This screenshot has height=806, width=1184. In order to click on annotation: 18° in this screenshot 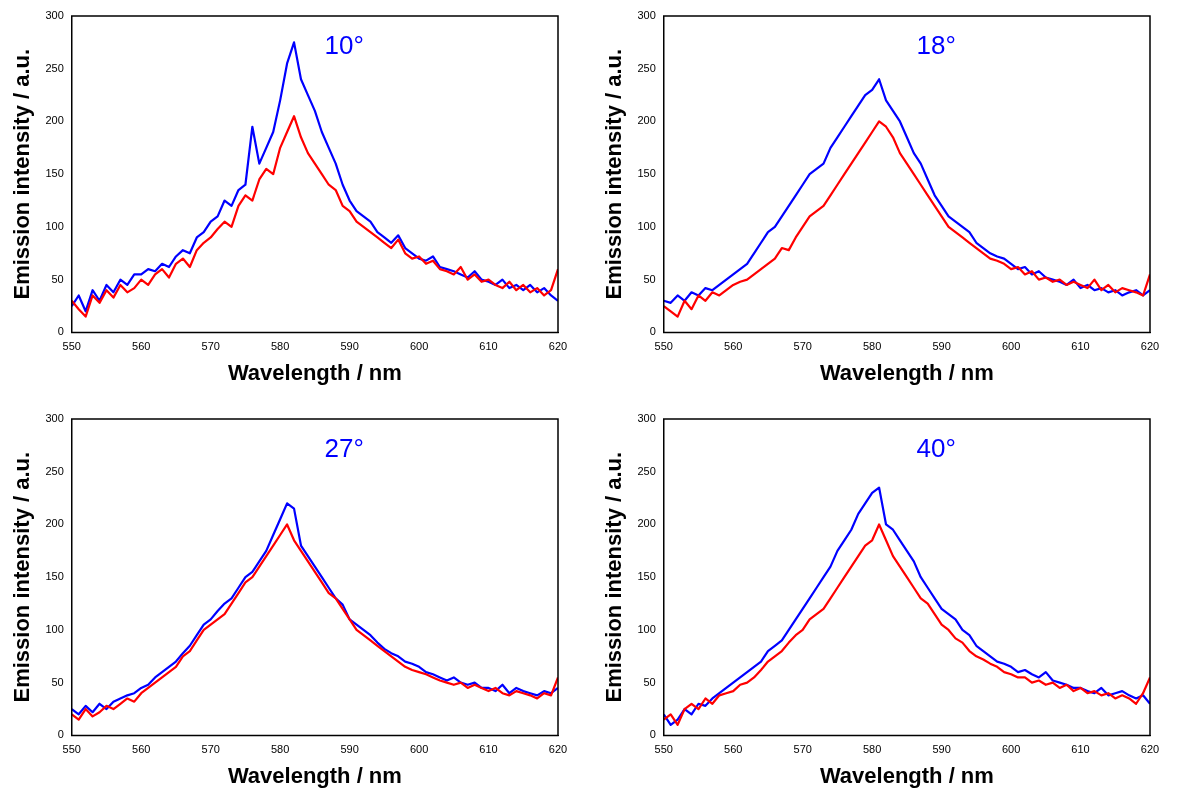, I will do `click(936, 45)`.